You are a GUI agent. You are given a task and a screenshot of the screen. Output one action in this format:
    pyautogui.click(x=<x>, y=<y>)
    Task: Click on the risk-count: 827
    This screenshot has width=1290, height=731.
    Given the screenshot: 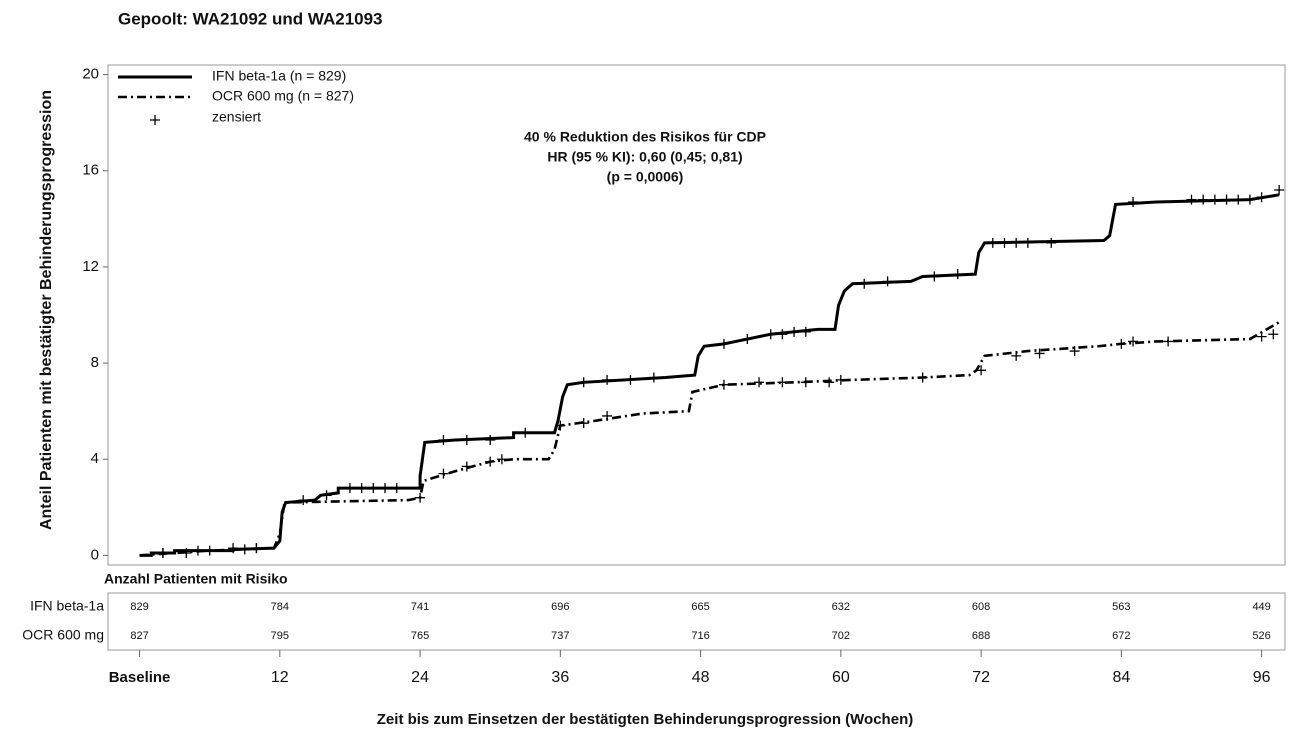 What is the action you would take?
    pyautogui.click(x=139, y=636)
    